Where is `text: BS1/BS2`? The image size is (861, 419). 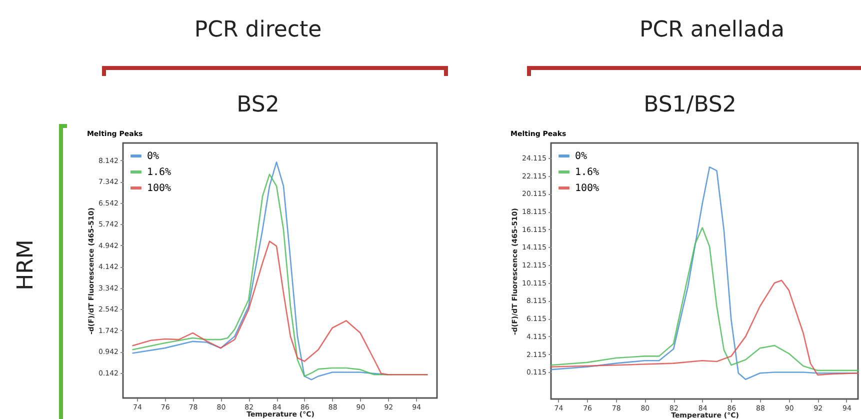 text: BS1/BS2 is located at coordinates (690, 105).